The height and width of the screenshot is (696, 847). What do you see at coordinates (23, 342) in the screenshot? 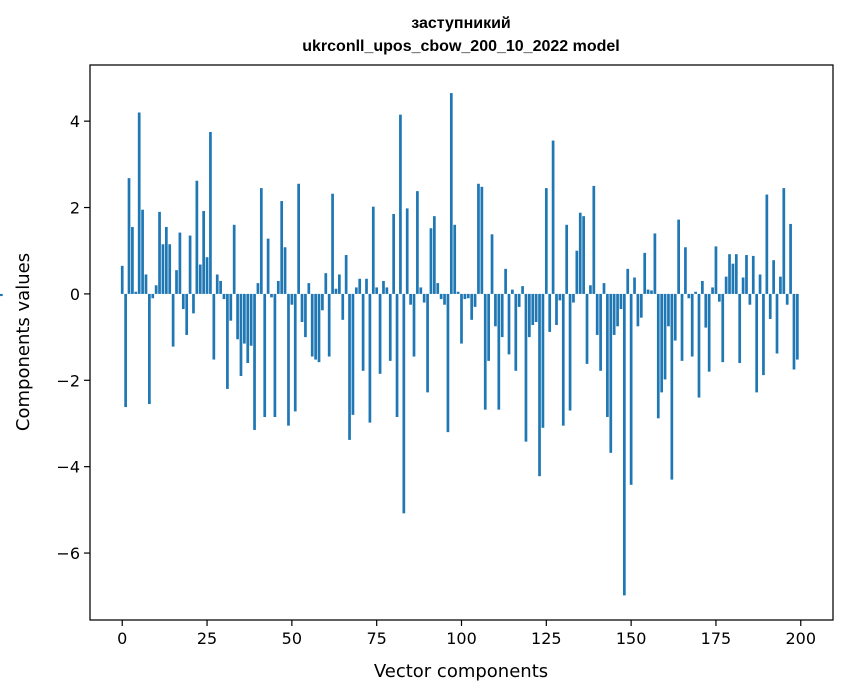
I see `y-axis-label: Components values` at bounding box center [23, 342].